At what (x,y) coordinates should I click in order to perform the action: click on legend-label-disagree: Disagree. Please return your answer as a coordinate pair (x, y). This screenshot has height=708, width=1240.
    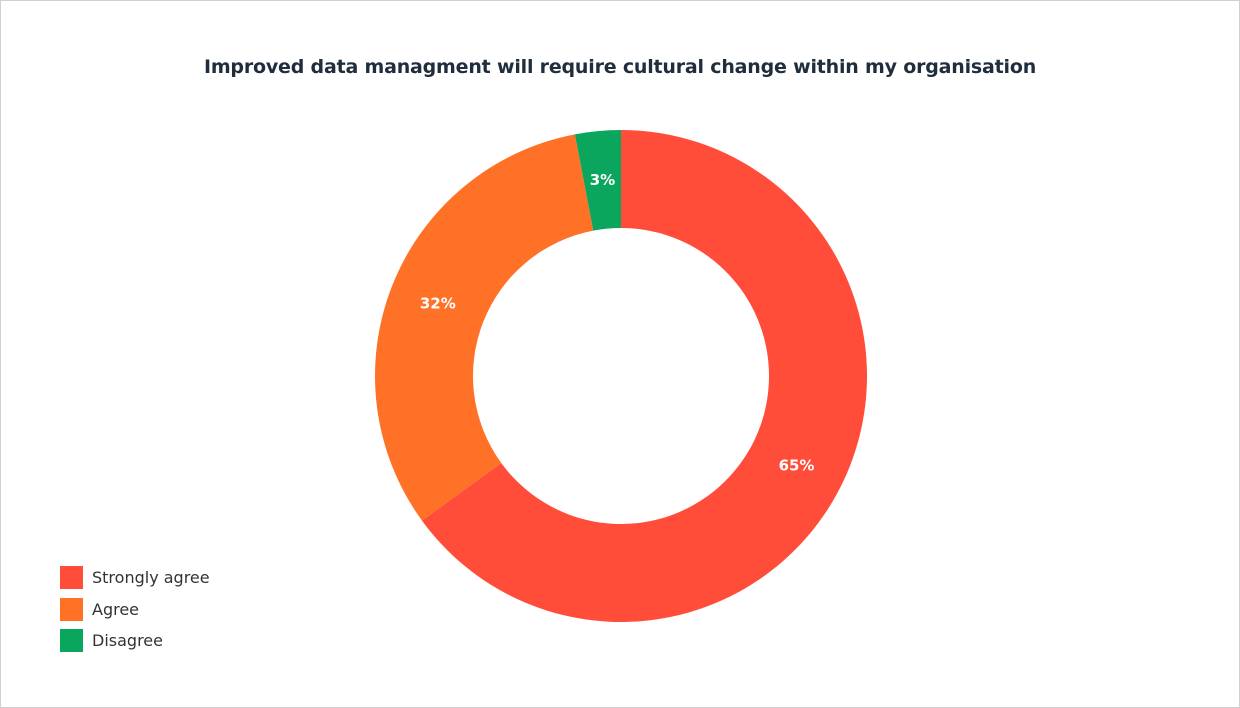
    Looking at the image, I should click on (127, 641).